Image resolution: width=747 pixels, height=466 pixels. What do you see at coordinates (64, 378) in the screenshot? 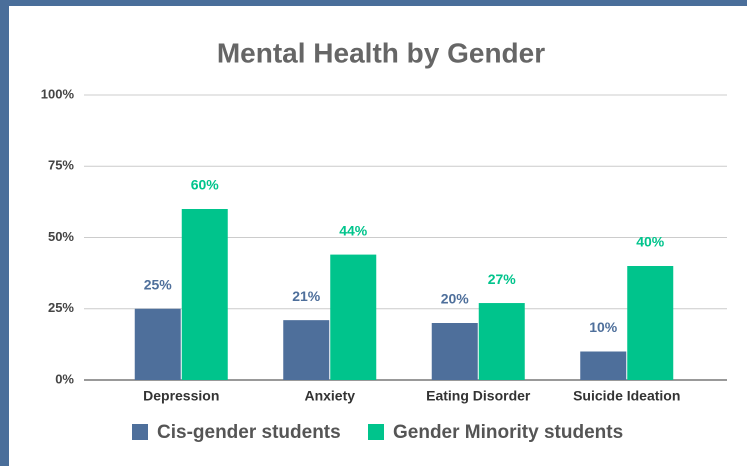
I see `y-tick-label: 0%` at bounding box center [64, 378].